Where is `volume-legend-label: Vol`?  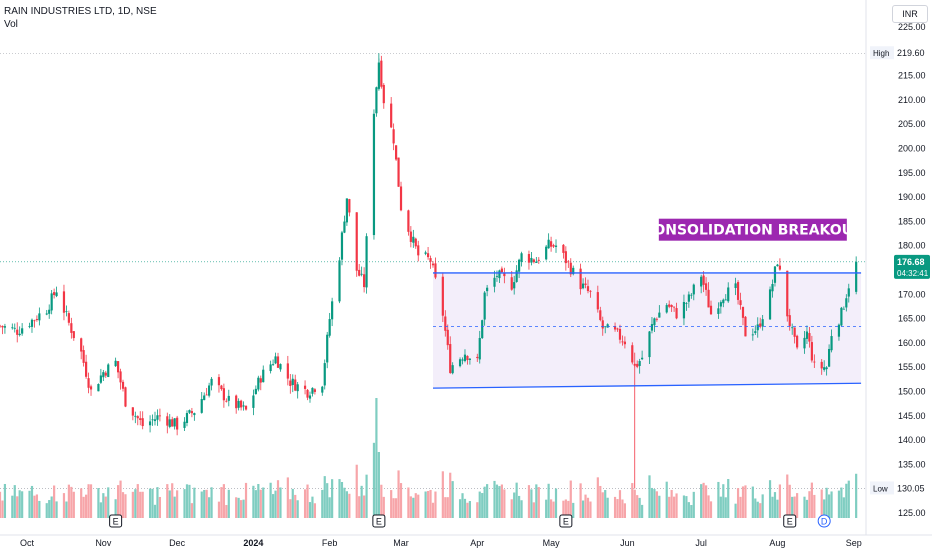 volume-legend-label: Vol is located at coordinates (11, 24).